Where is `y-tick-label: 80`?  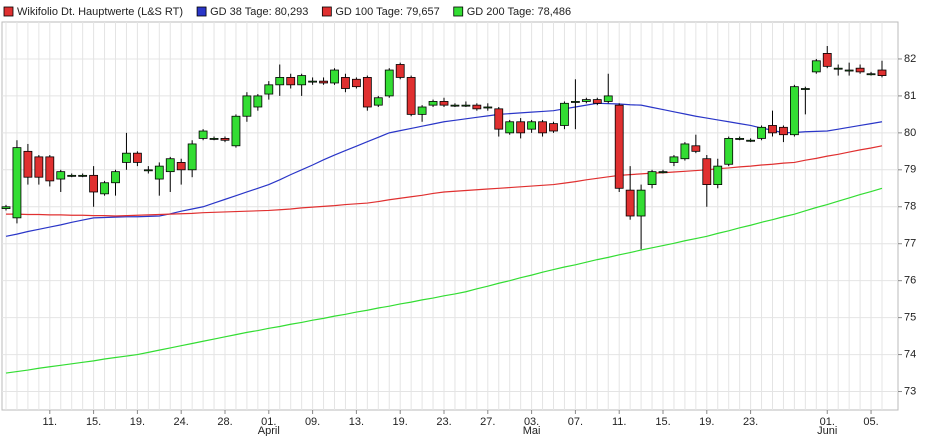 y-tick-label: 80 is located at coordinates (910, 133).